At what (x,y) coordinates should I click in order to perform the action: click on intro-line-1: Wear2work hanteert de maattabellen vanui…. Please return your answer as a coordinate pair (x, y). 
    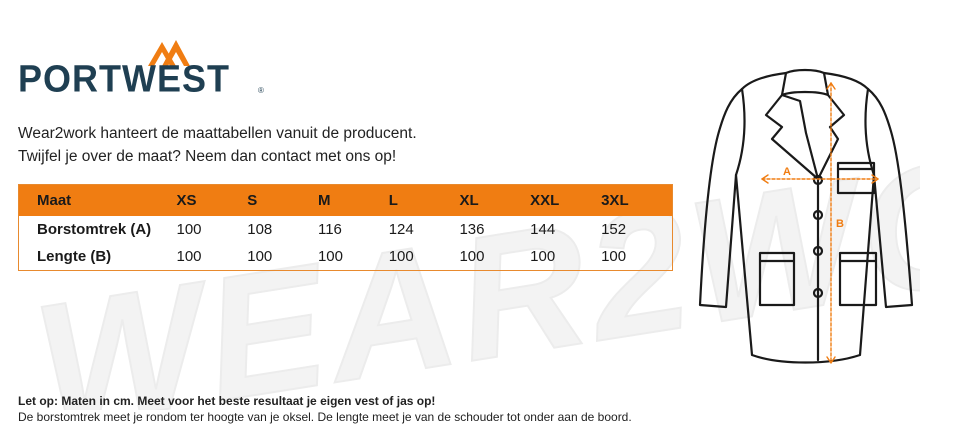
    Looking at the image, I should click on (217, 133).